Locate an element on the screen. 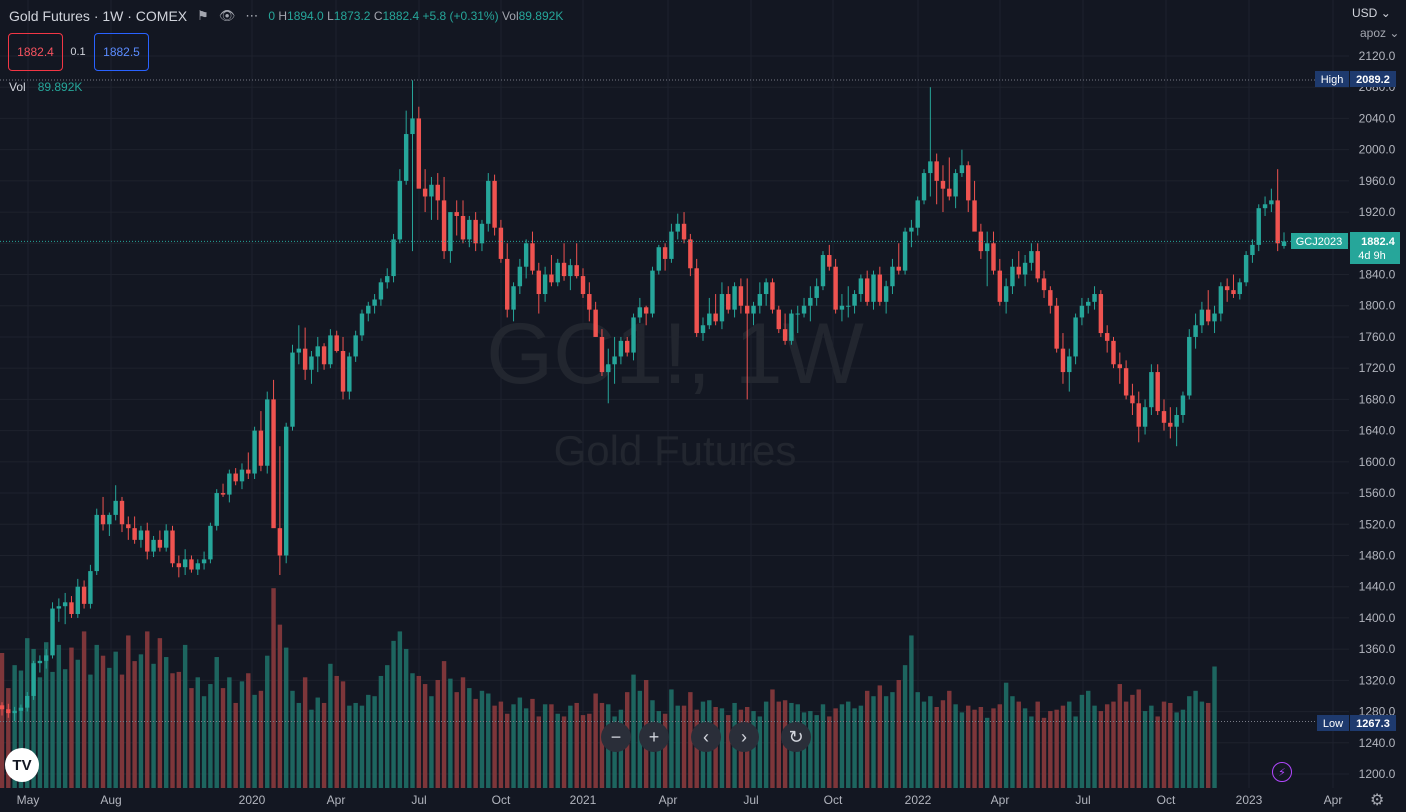  currency-select: USD ⌄ is located at coordinates (1371, 13).